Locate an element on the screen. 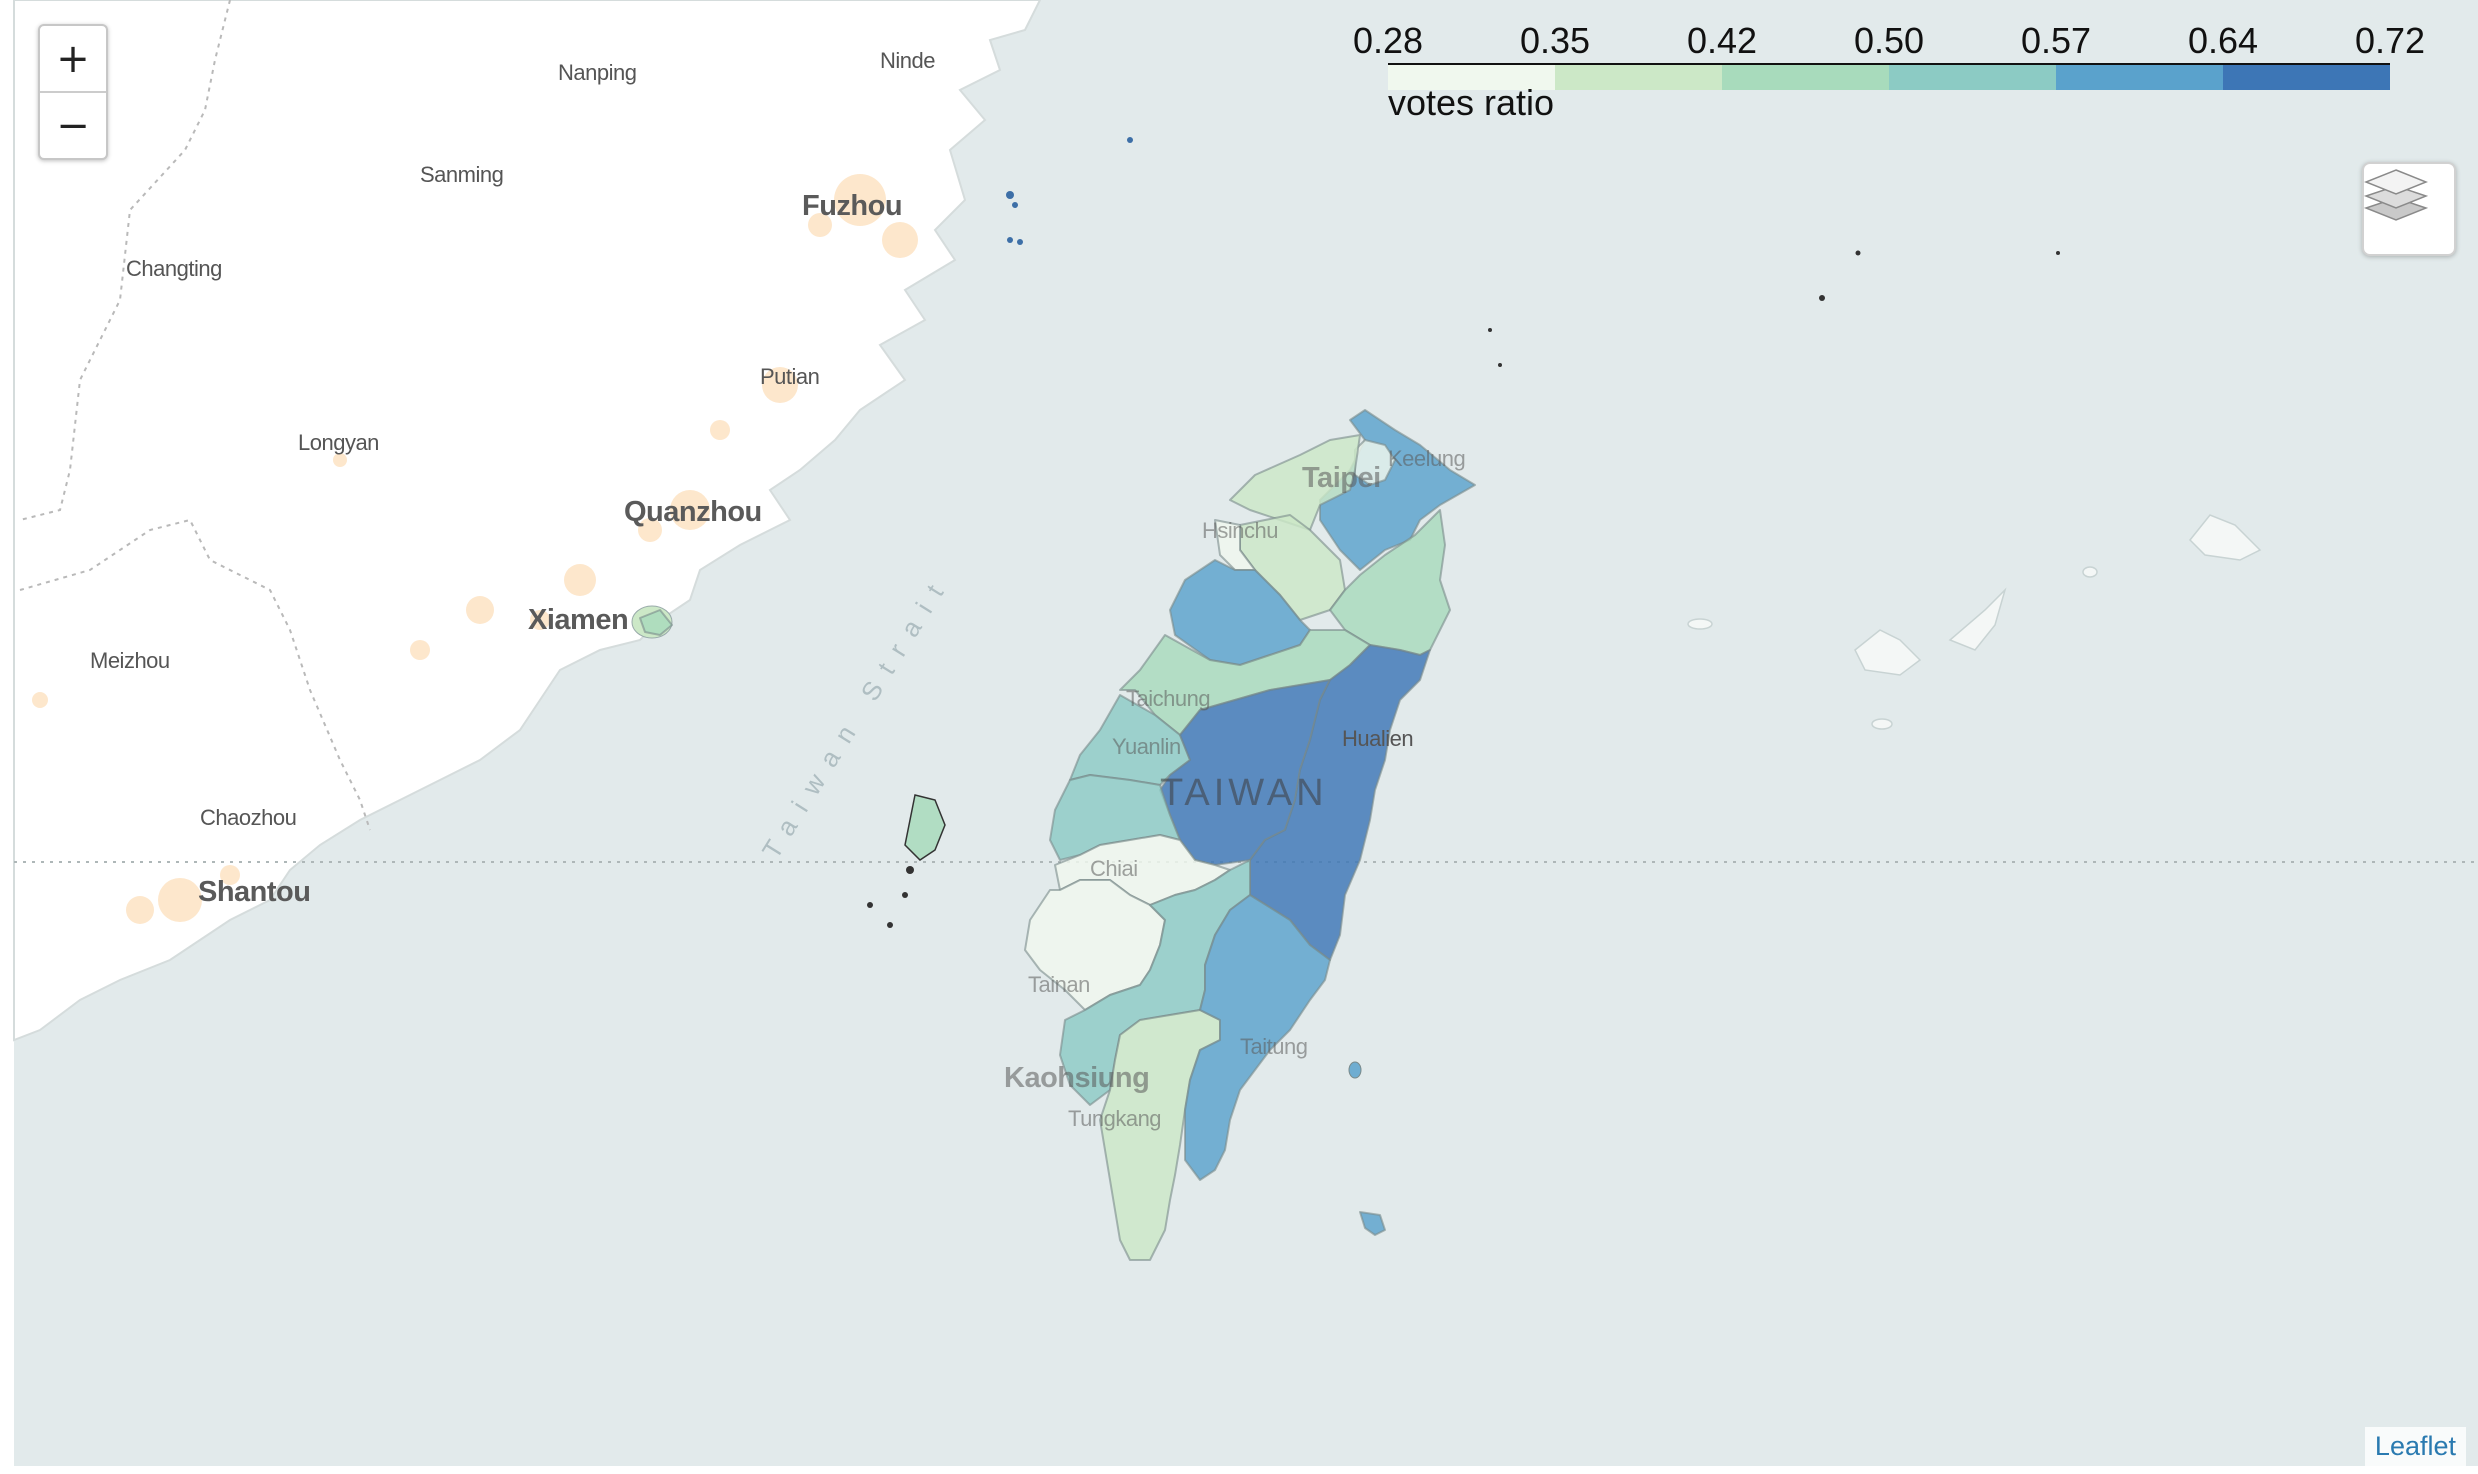 The image size is (2478, 1474). city-label-quanzhou: Quanzhou is located at coordinates (693, 512).